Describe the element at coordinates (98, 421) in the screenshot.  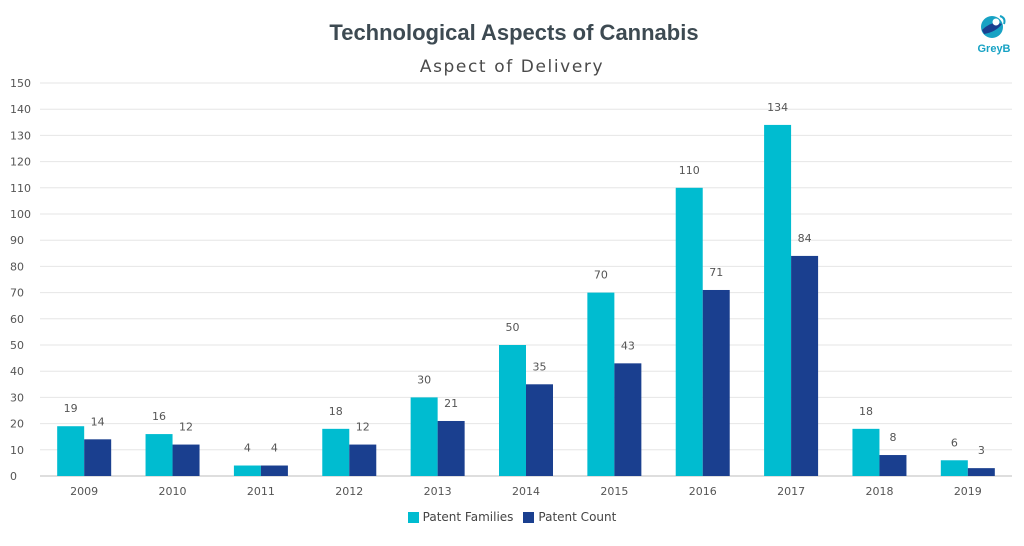
I see `data-label-patent-count: 14` at that location.